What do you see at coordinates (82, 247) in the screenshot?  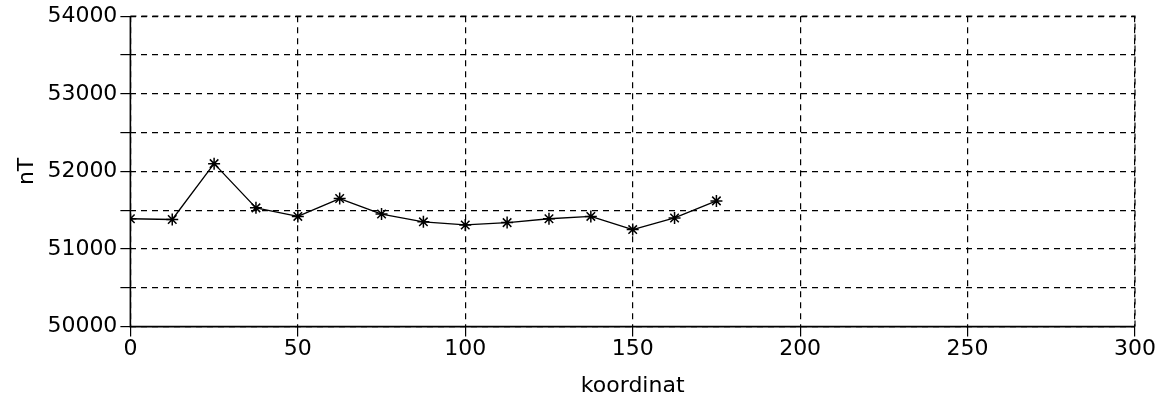 I see `y-tick-label: 51000` at bounding box center [82, 247].